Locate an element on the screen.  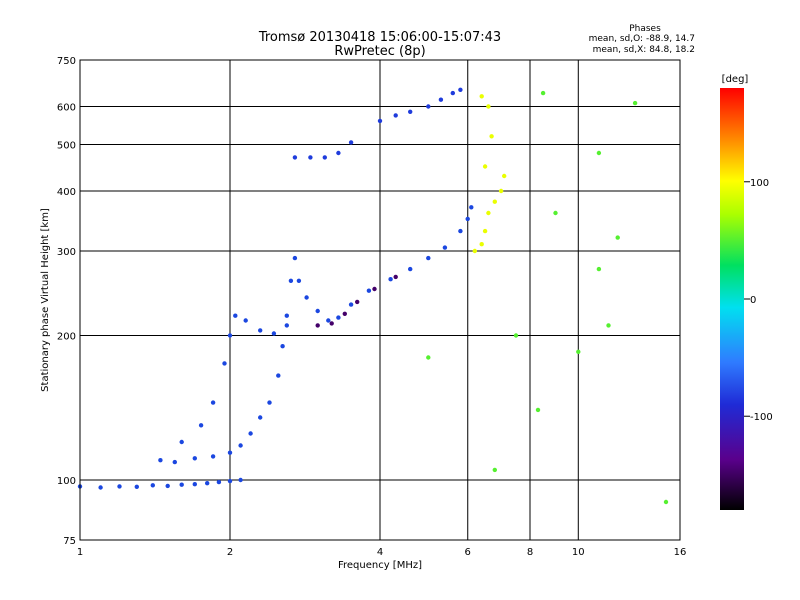
colorbar-ticks: 100 0 -100 is located at coordinates (758, 300).